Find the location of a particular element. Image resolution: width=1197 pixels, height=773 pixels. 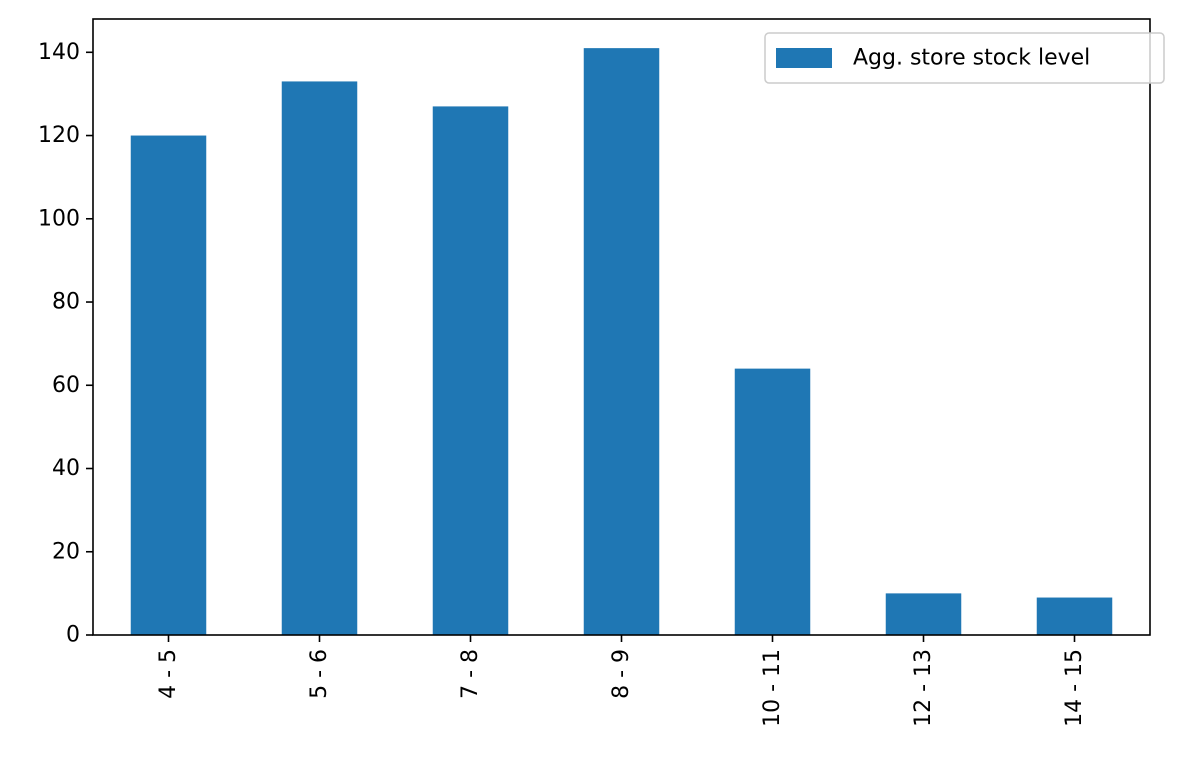

x-tick-label: 12 - 13 is located at coordinates (923, 688).